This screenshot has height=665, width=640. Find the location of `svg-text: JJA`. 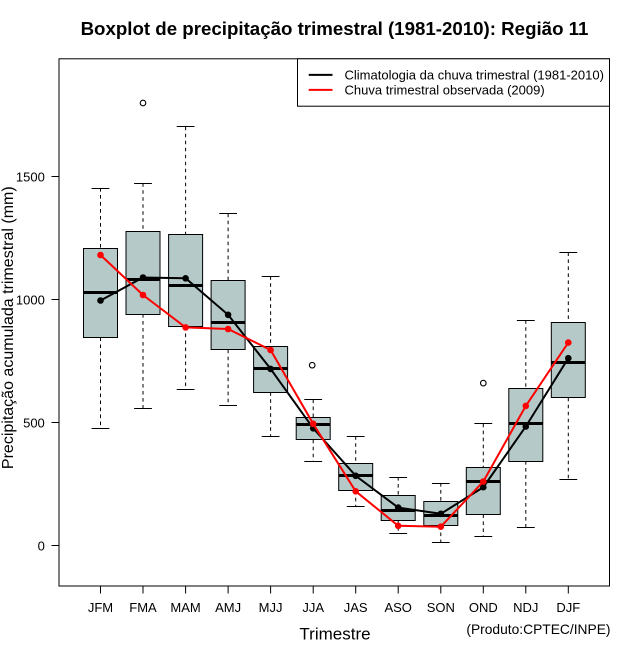

svg-text: JJA is located at coordinates (313, 607).